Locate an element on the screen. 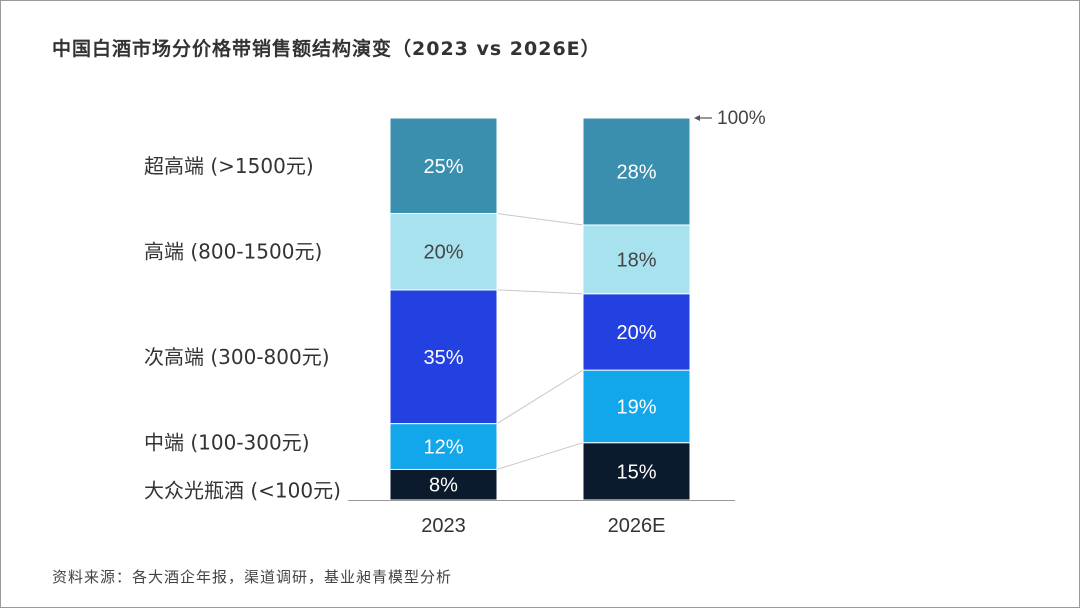  data-label: 18% is located at coordinates (636, 260).